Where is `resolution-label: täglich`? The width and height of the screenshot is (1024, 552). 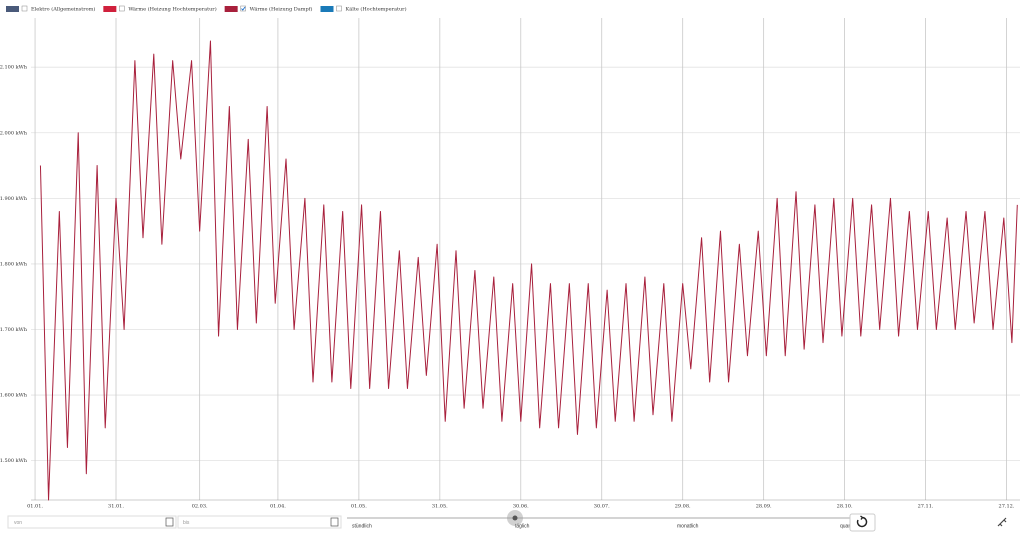 resolution-label: täglich is located at coordinates (522, 526).